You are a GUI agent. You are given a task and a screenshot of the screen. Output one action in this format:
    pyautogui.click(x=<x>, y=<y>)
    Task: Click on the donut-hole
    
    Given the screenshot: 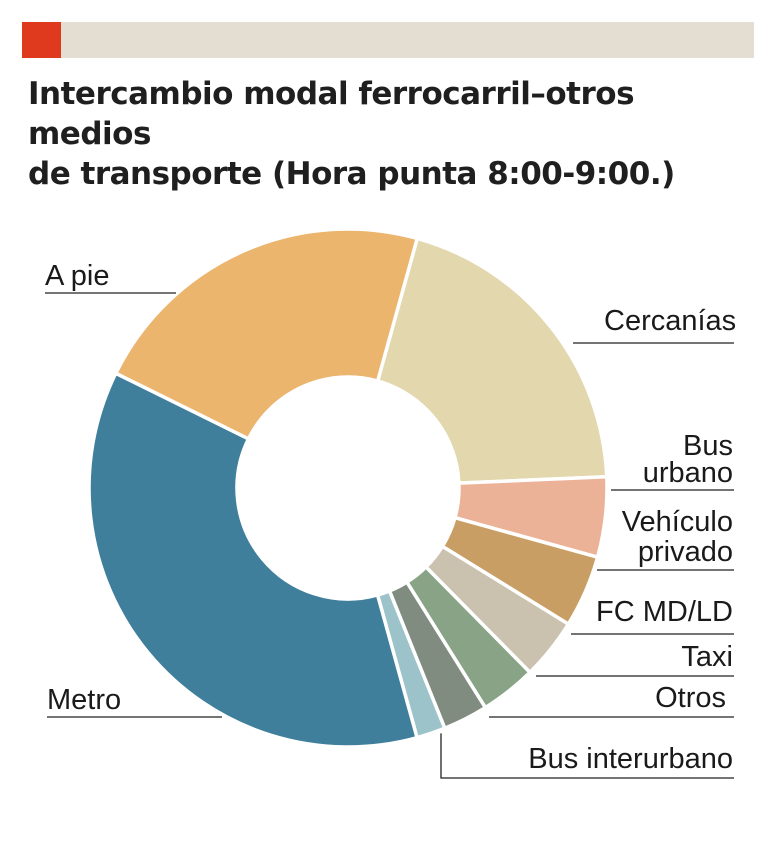 What is the action you would take?
    pyautogui.click(x=348, y=488)
    